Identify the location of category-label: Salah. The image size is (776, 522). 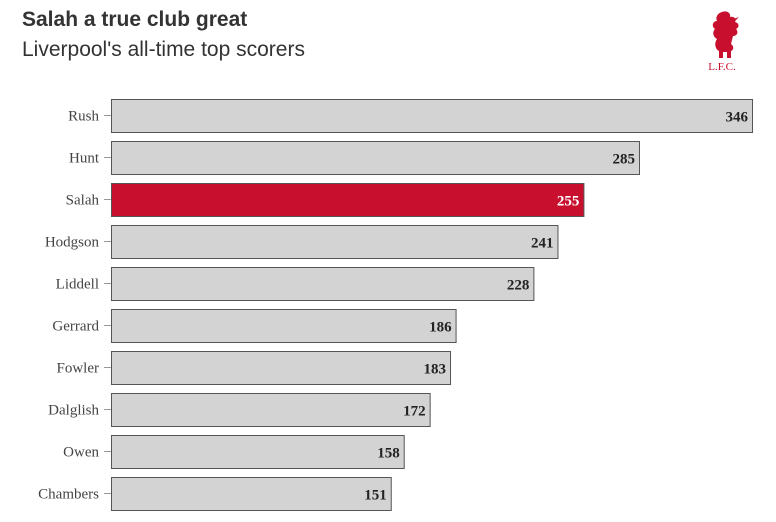
(83, 201).